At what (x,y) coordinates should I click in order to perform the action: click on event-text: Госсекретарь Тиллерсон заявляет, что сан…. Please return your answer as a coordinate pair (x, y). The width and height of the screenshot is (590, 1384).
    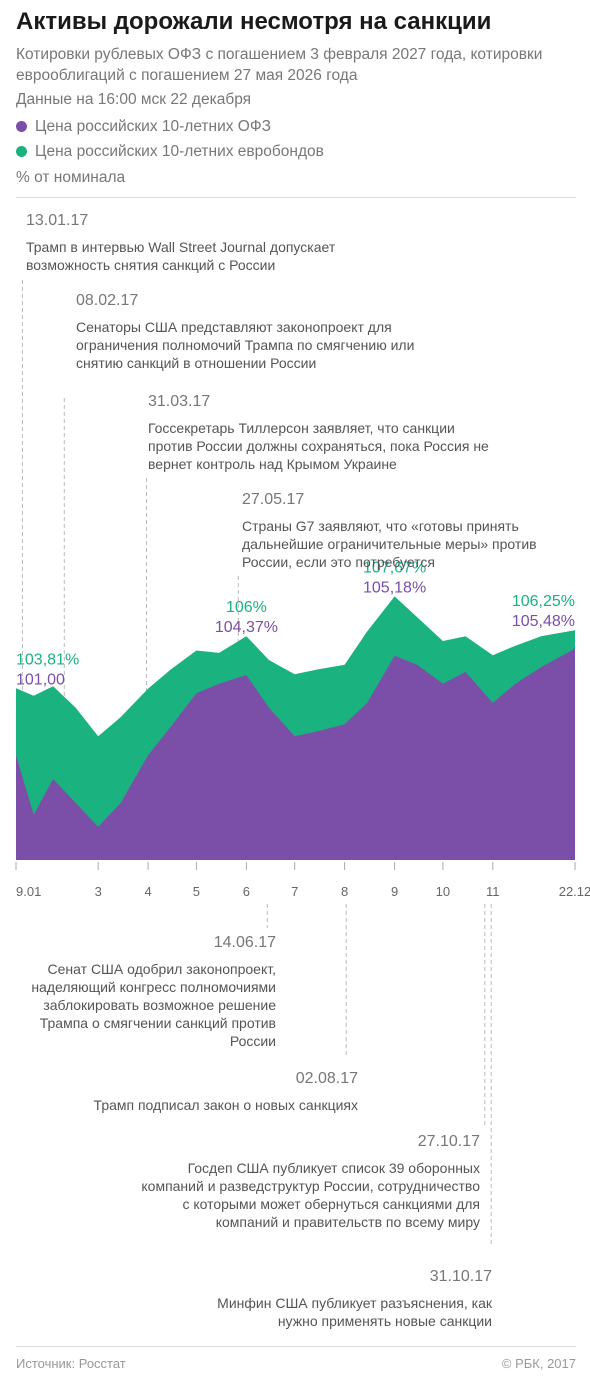
    Looking at the image, I should click on (318, 446).